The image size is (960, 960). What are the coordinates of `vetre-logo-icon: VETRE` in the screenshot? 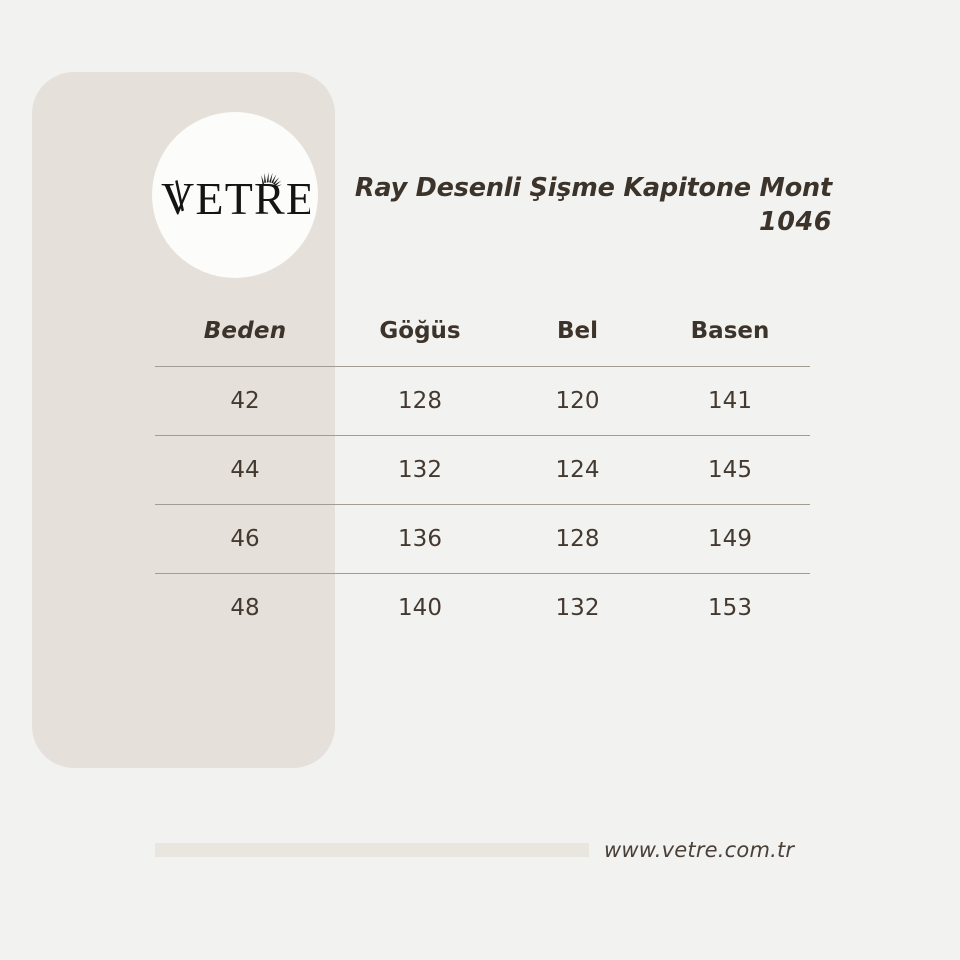 It's located at (235, 195).